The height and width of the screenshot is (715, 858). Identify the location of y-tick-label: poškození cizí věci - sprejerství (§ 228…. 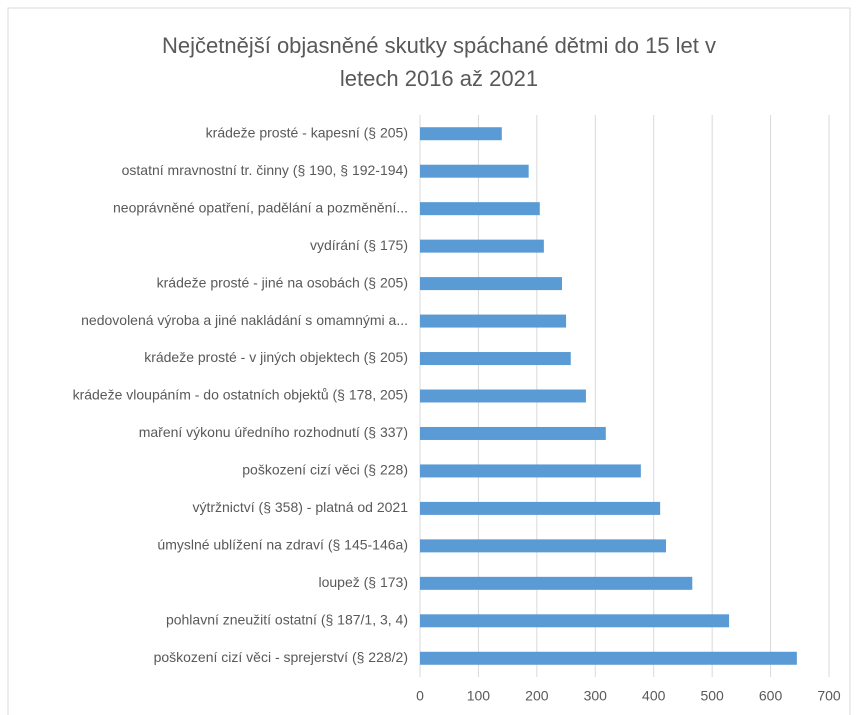
(281, 657).